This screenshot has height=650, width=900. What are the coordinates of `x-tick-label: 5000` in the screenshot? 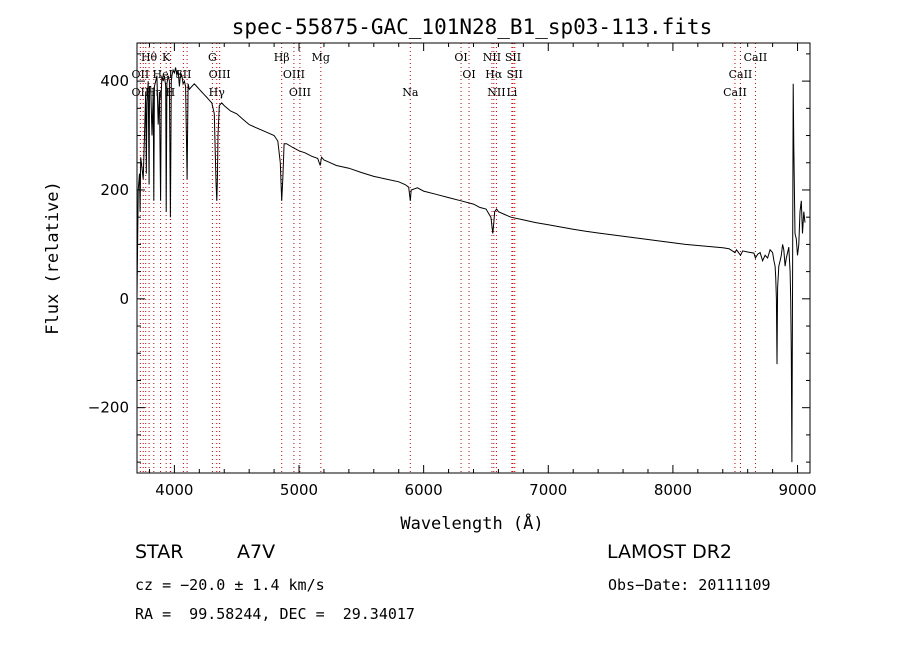 It's located at (299, 490).